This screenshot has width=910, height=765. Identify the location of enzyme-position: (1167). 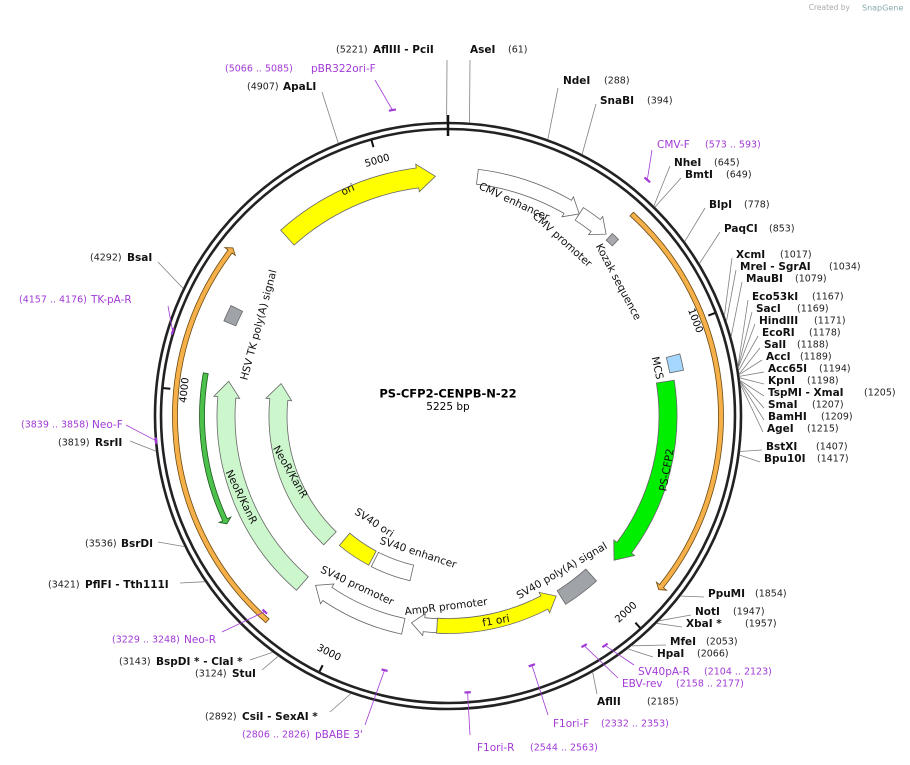
(828, 297).